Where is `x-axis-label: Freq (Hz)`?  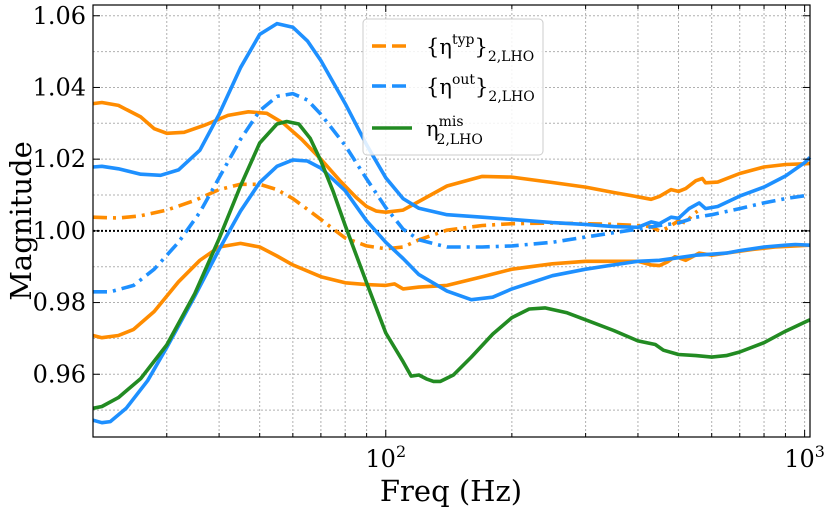 x-axis-label: Freq (Hz) is located at coordinates (451, 491).